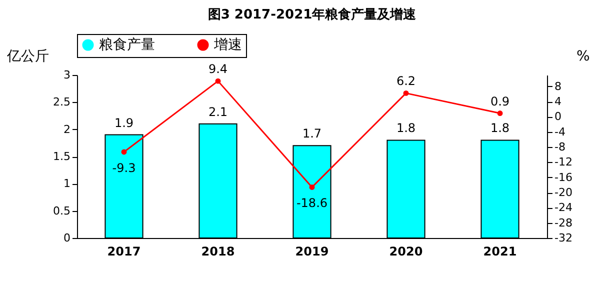  What do you see at coordinates (227, 45) in the screenshot?
I see `legend-label: 增速` at bounding box center [227, 45].